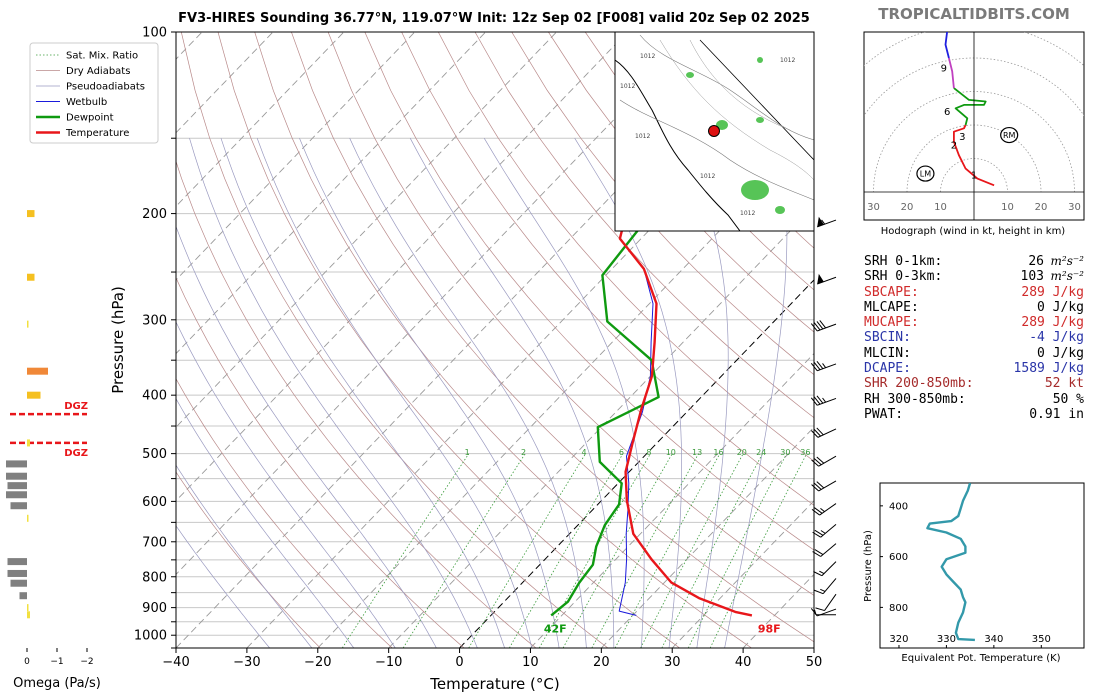 The image size is (1100, 700). Describe the element at coordinates (1056, 414) in the screenshot. I see `param-value: 0.91 in` at that location.